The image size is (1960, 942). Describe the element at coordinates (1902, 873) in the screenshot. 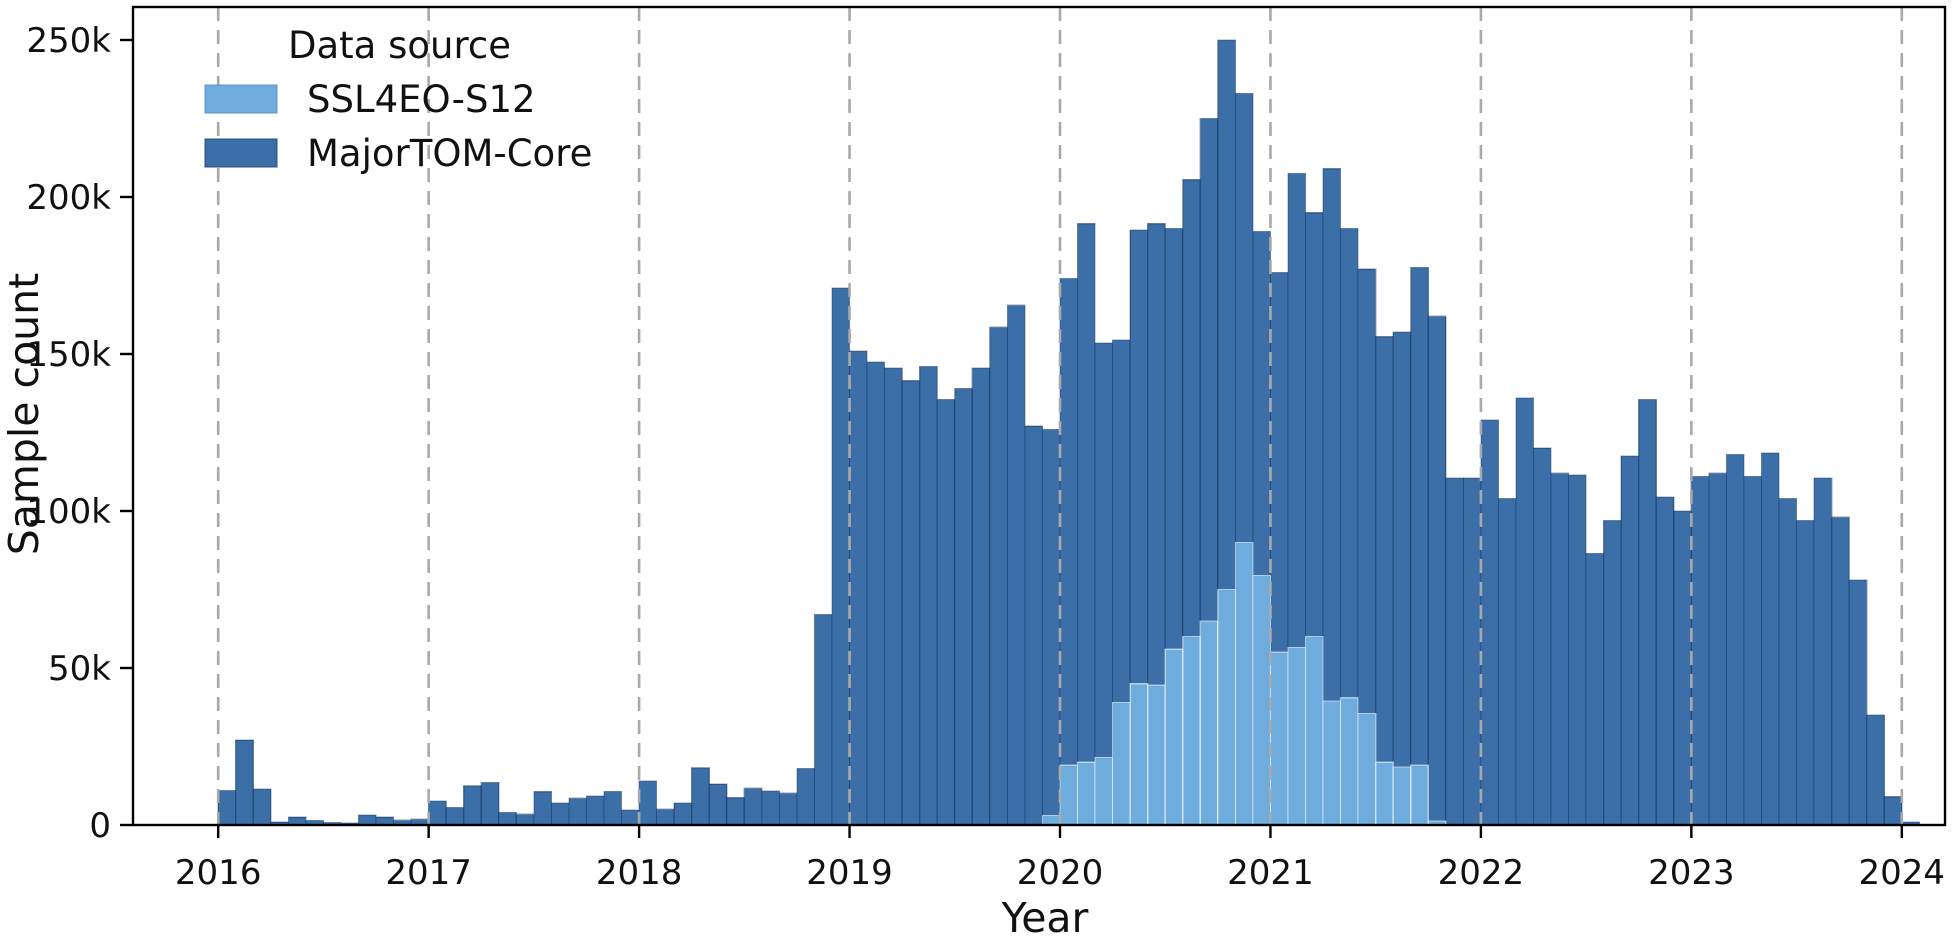

I see `x-tick-label-2024: 2024` at that location.